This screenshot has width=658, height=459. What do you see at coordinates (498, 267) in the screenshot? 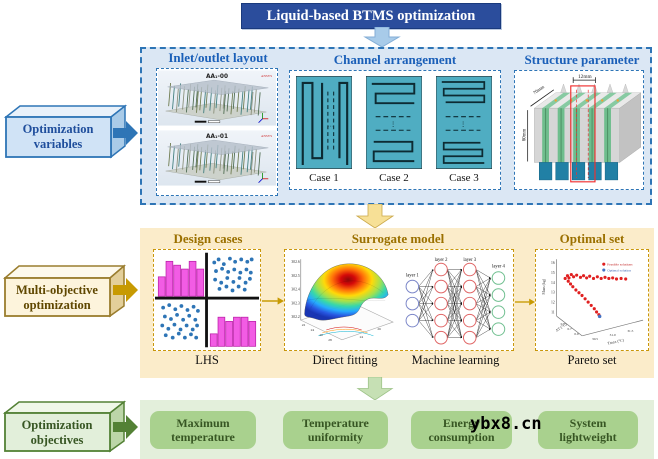
I see `layer4-label: layer 4` at bounding box center [498, 267].